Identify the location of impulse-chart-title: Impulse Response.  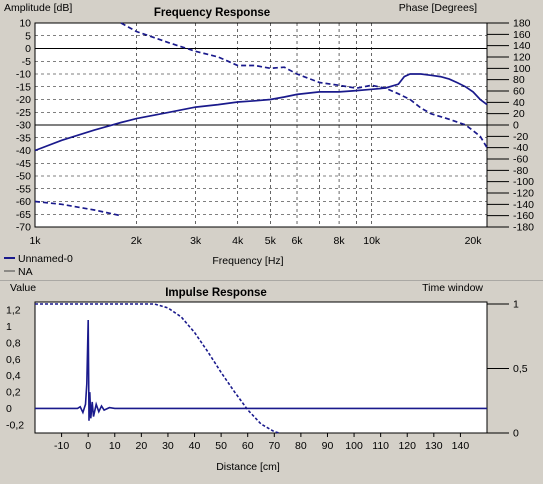
(216, 293).